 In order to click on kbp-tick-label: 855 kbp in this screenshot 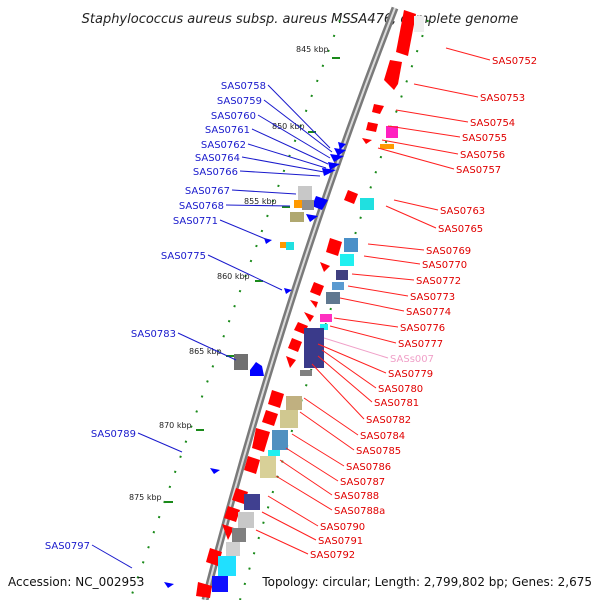, I will do `click(260, 201)`.